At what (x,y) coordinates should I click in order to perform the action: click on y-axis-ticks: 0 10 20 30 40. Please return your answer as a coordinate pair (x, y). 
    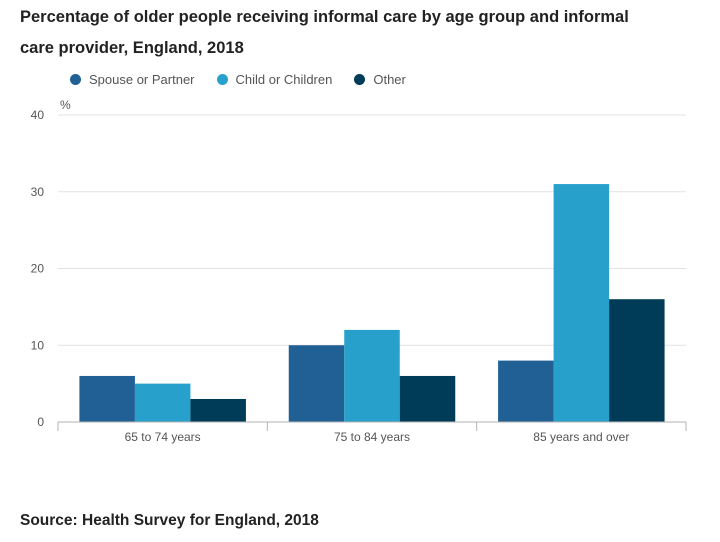
    Looking at the image, I should click on (38, 268).